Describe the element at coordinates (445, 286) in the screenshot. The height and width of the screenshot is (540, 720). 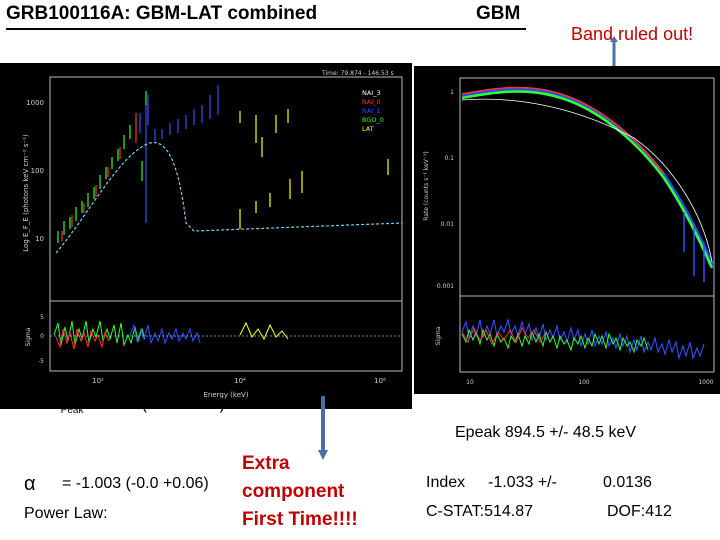
I see `right-ytick: 0.001` at that location.